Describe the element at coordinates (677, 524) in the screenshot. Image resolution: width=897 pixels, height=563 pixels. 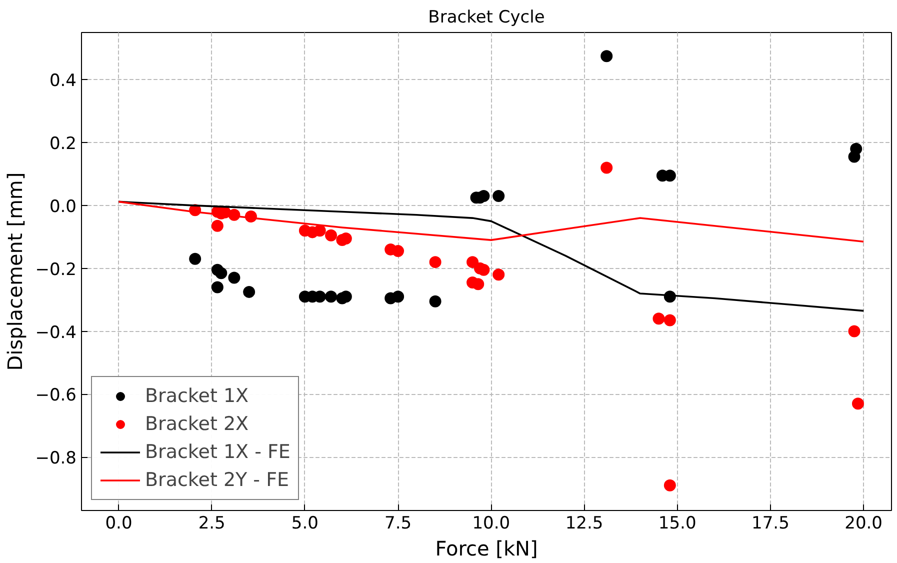
I see `x-tick-label: 15.0` at that location.